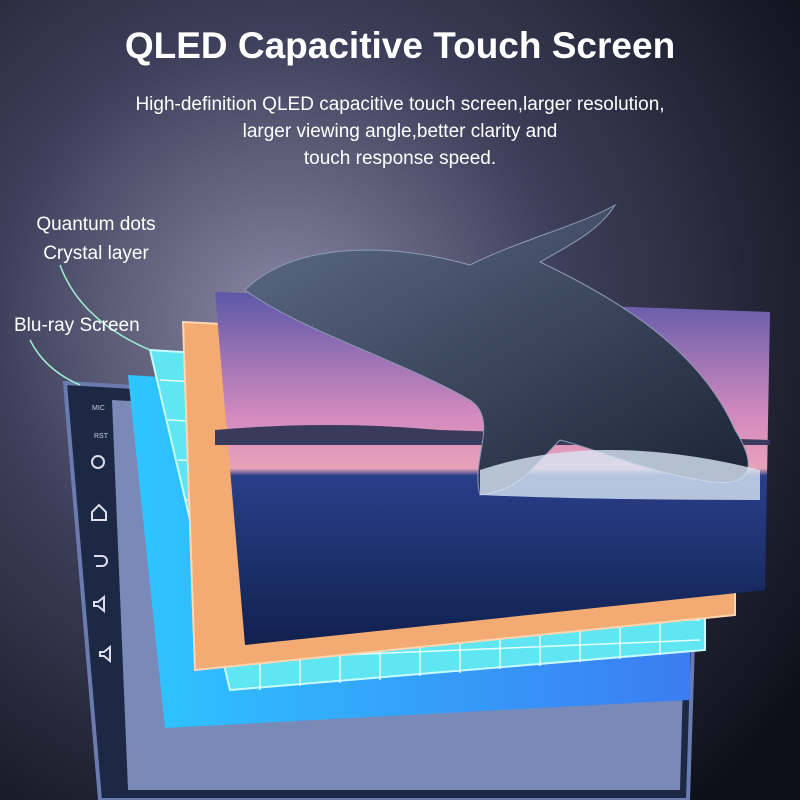  What do you see at coordinates (77, 325) in the screenshot?
I see `callout-label: Blu-ray Screen` at bounding box center [77, 325].